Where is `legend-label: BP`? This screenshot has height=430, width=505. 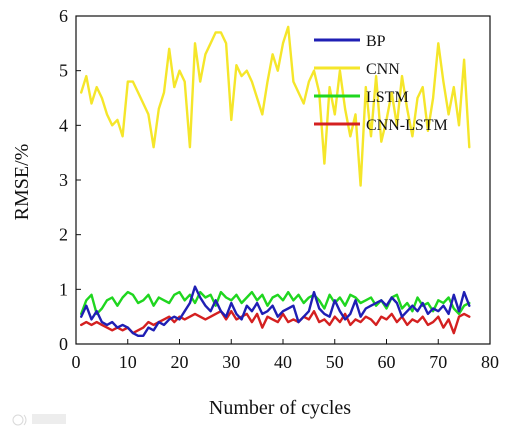 legend-label: BP is located at coordinates (376, 41).